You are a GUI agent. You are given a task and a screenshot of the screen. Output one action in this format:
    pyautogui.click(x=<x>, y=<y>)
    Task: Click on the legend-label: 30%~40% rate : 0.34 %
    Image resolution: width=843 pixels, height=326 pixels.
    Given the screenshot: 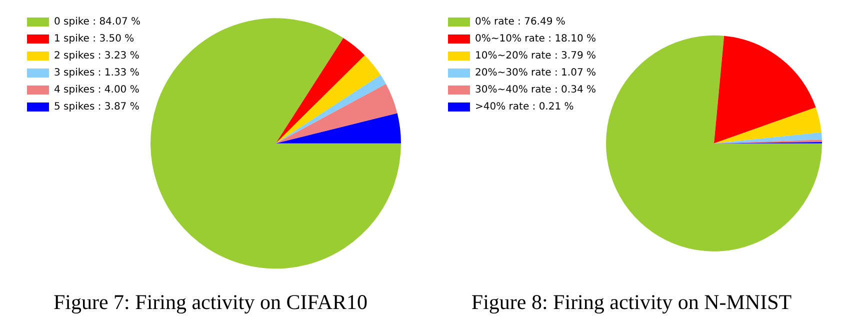 What is the action you would take?
    pyautogui.click(x=535, y=90)
    